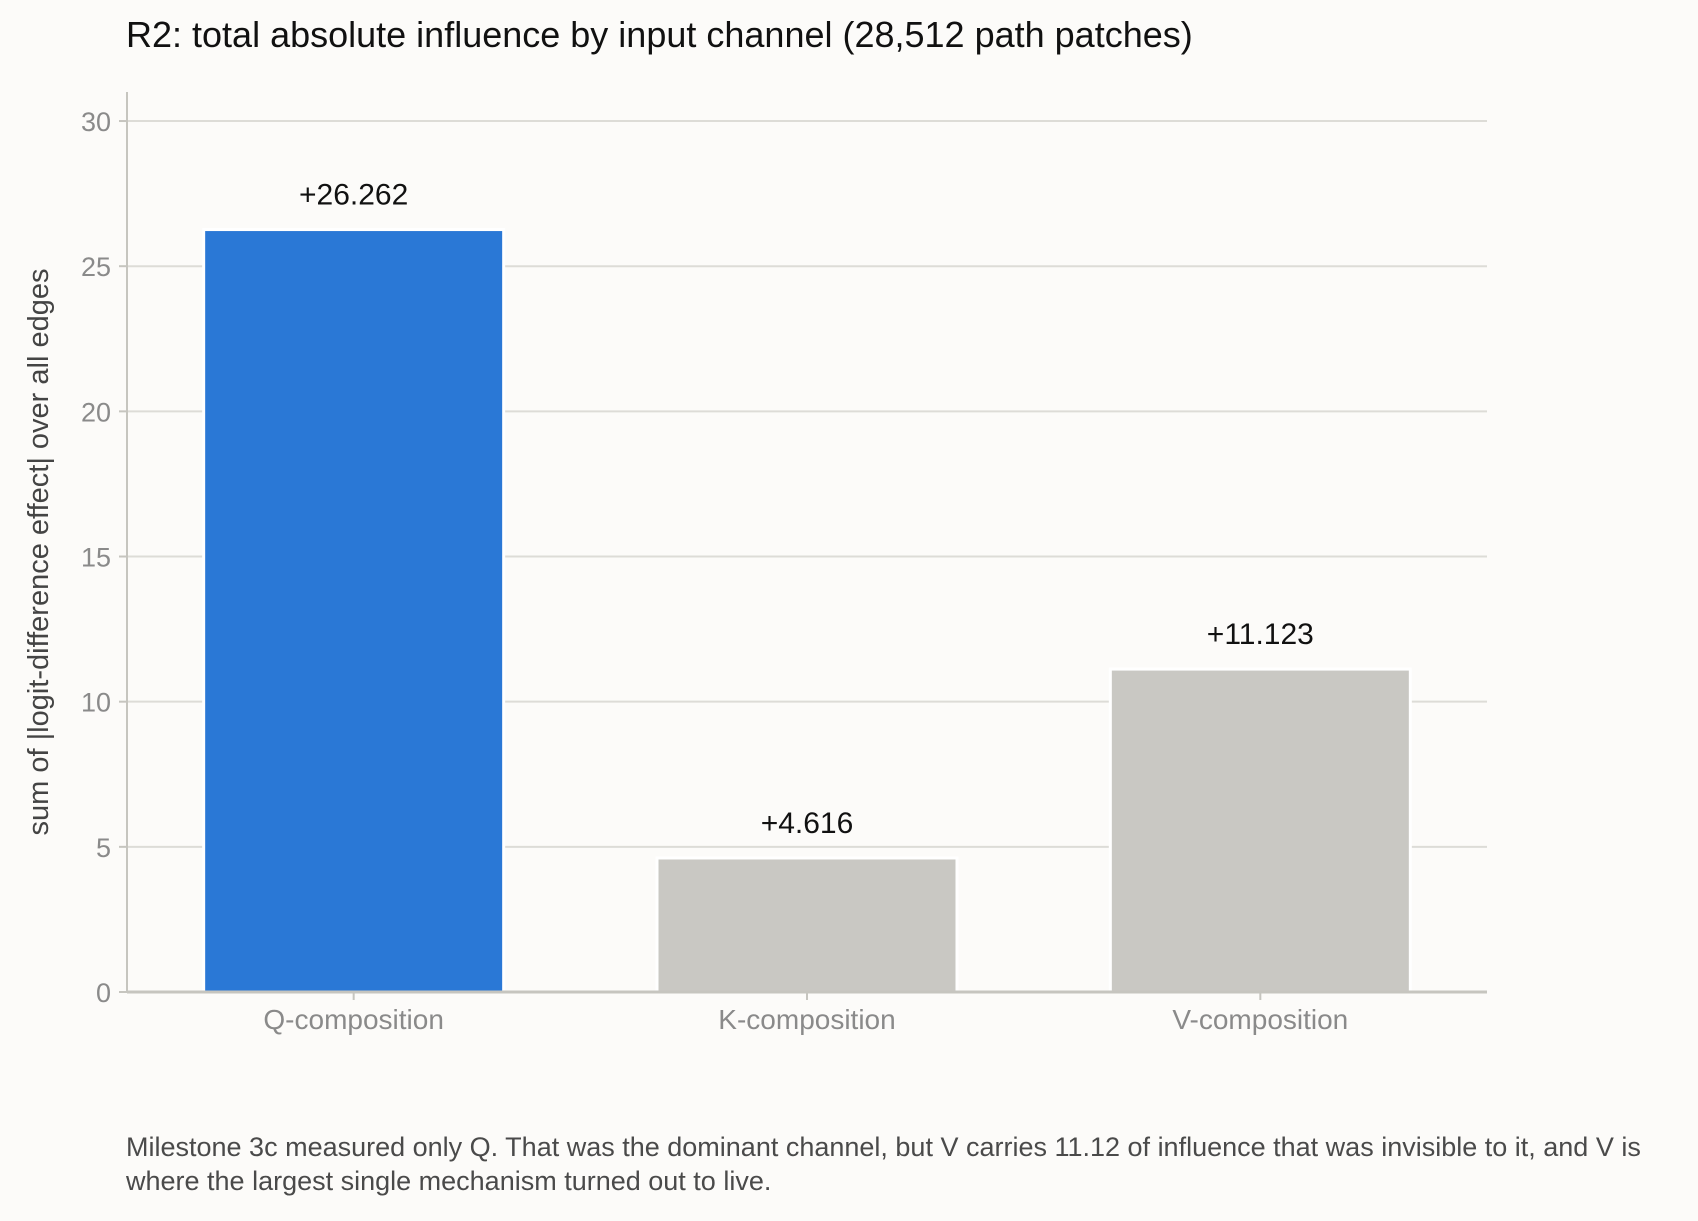 This screenshot has height=1221, width=1698. Describe the element at coordinates (96, 122) in the screenshot. I see `y-tick-label: 30` at that location.